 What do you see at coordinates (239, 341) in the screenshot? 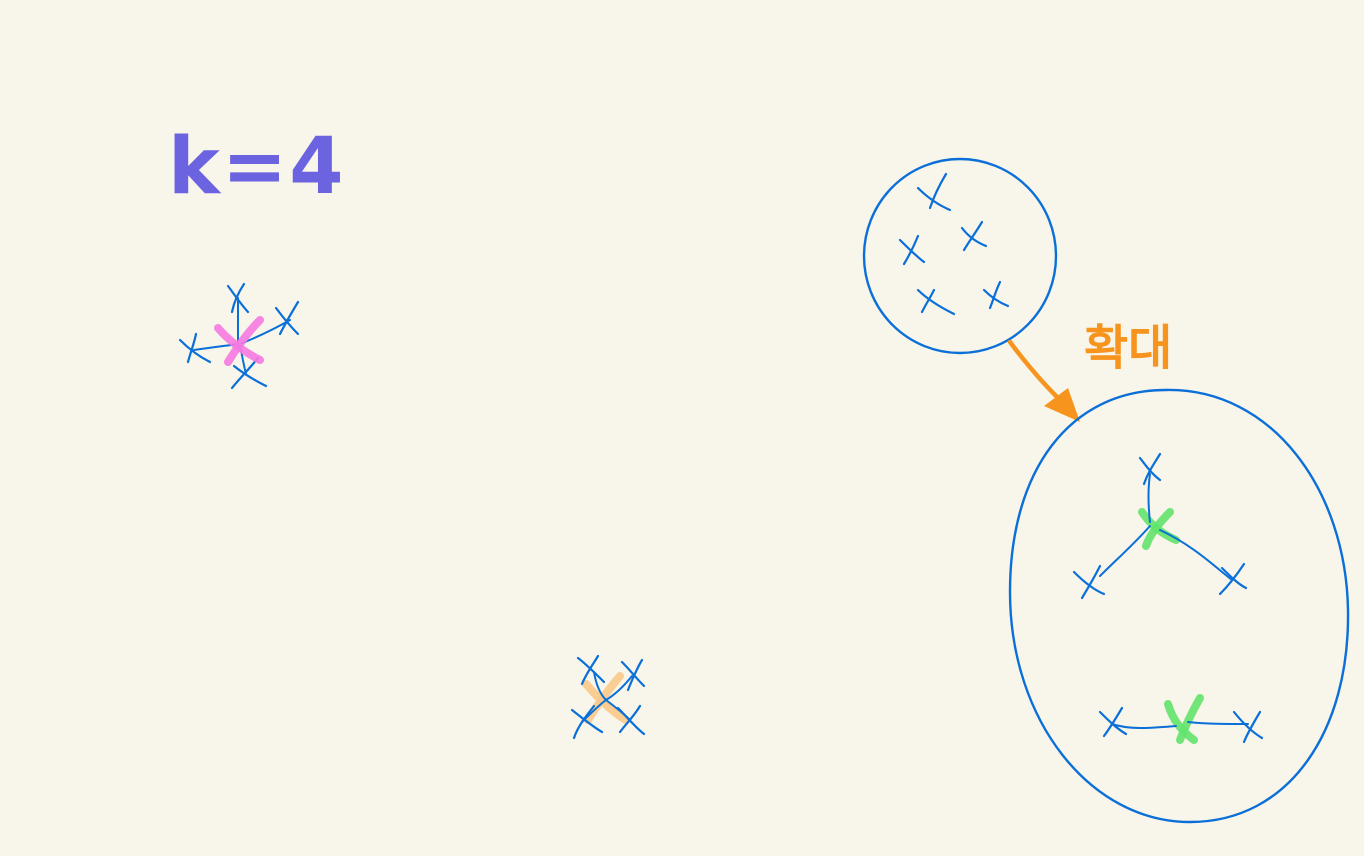
I see `centroid-pink` at bounding box center [239, 341].